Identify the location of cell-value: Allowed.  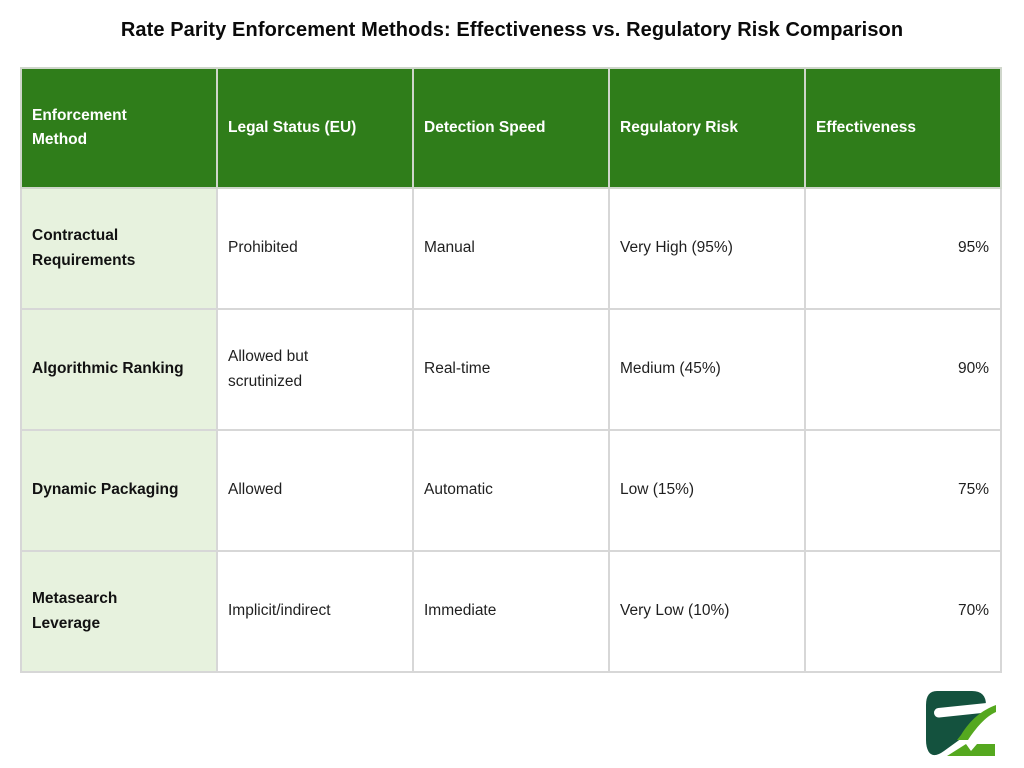
(255, 490).